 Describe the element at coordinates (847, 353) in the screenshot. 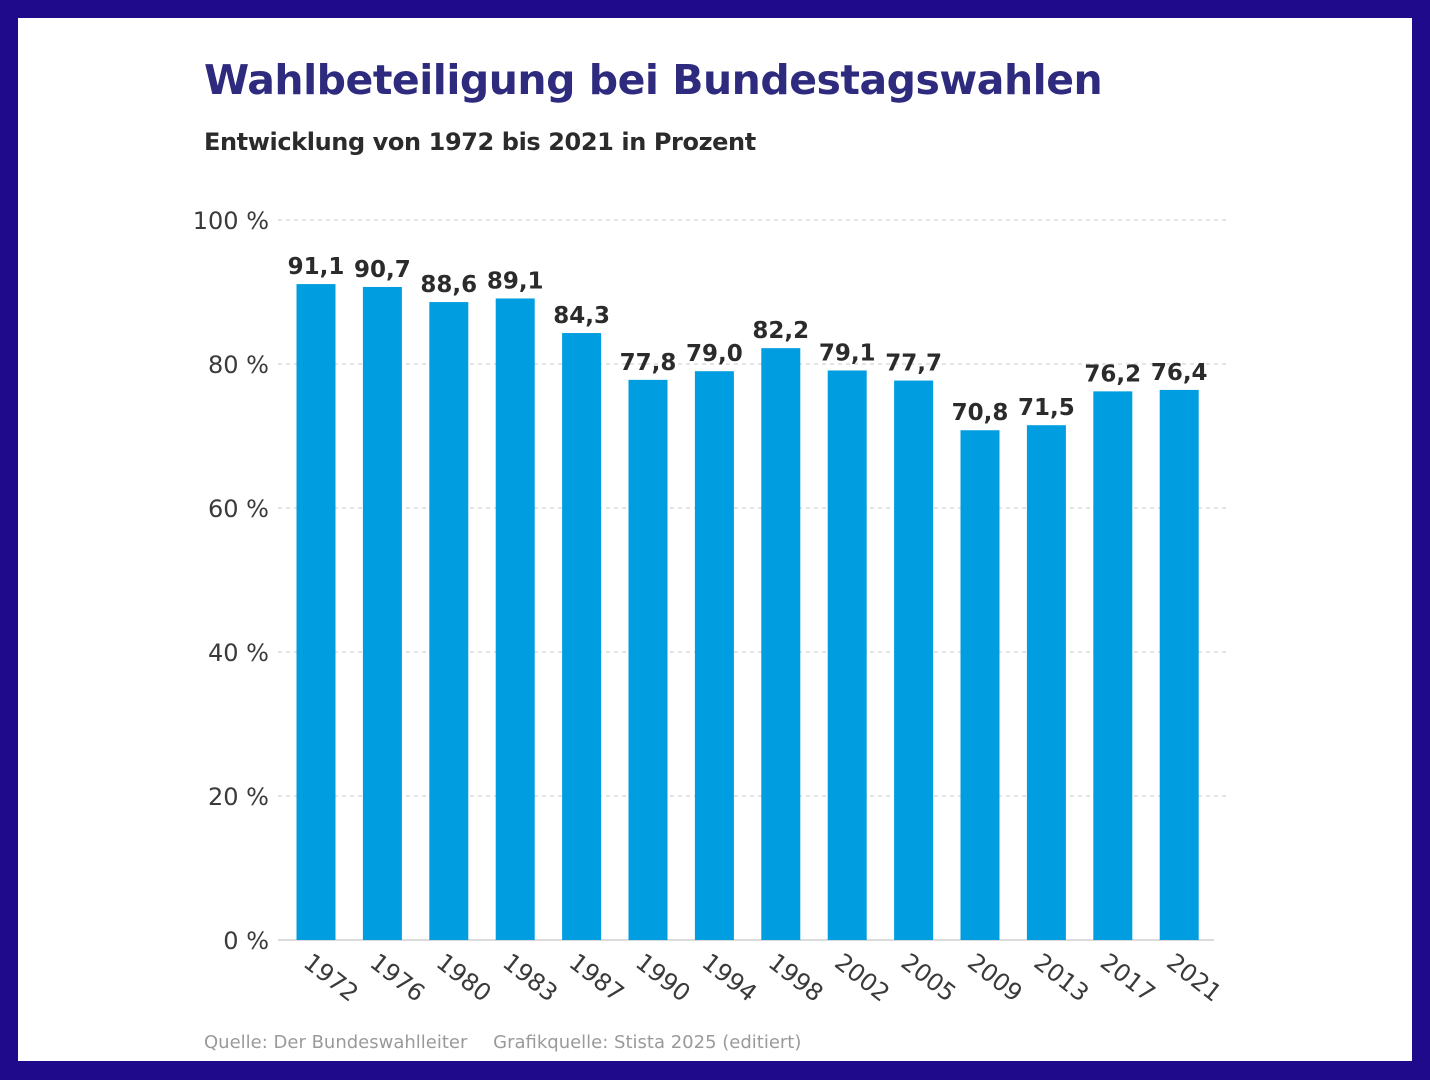

I see `value-label-2002: 79,1` at that location.